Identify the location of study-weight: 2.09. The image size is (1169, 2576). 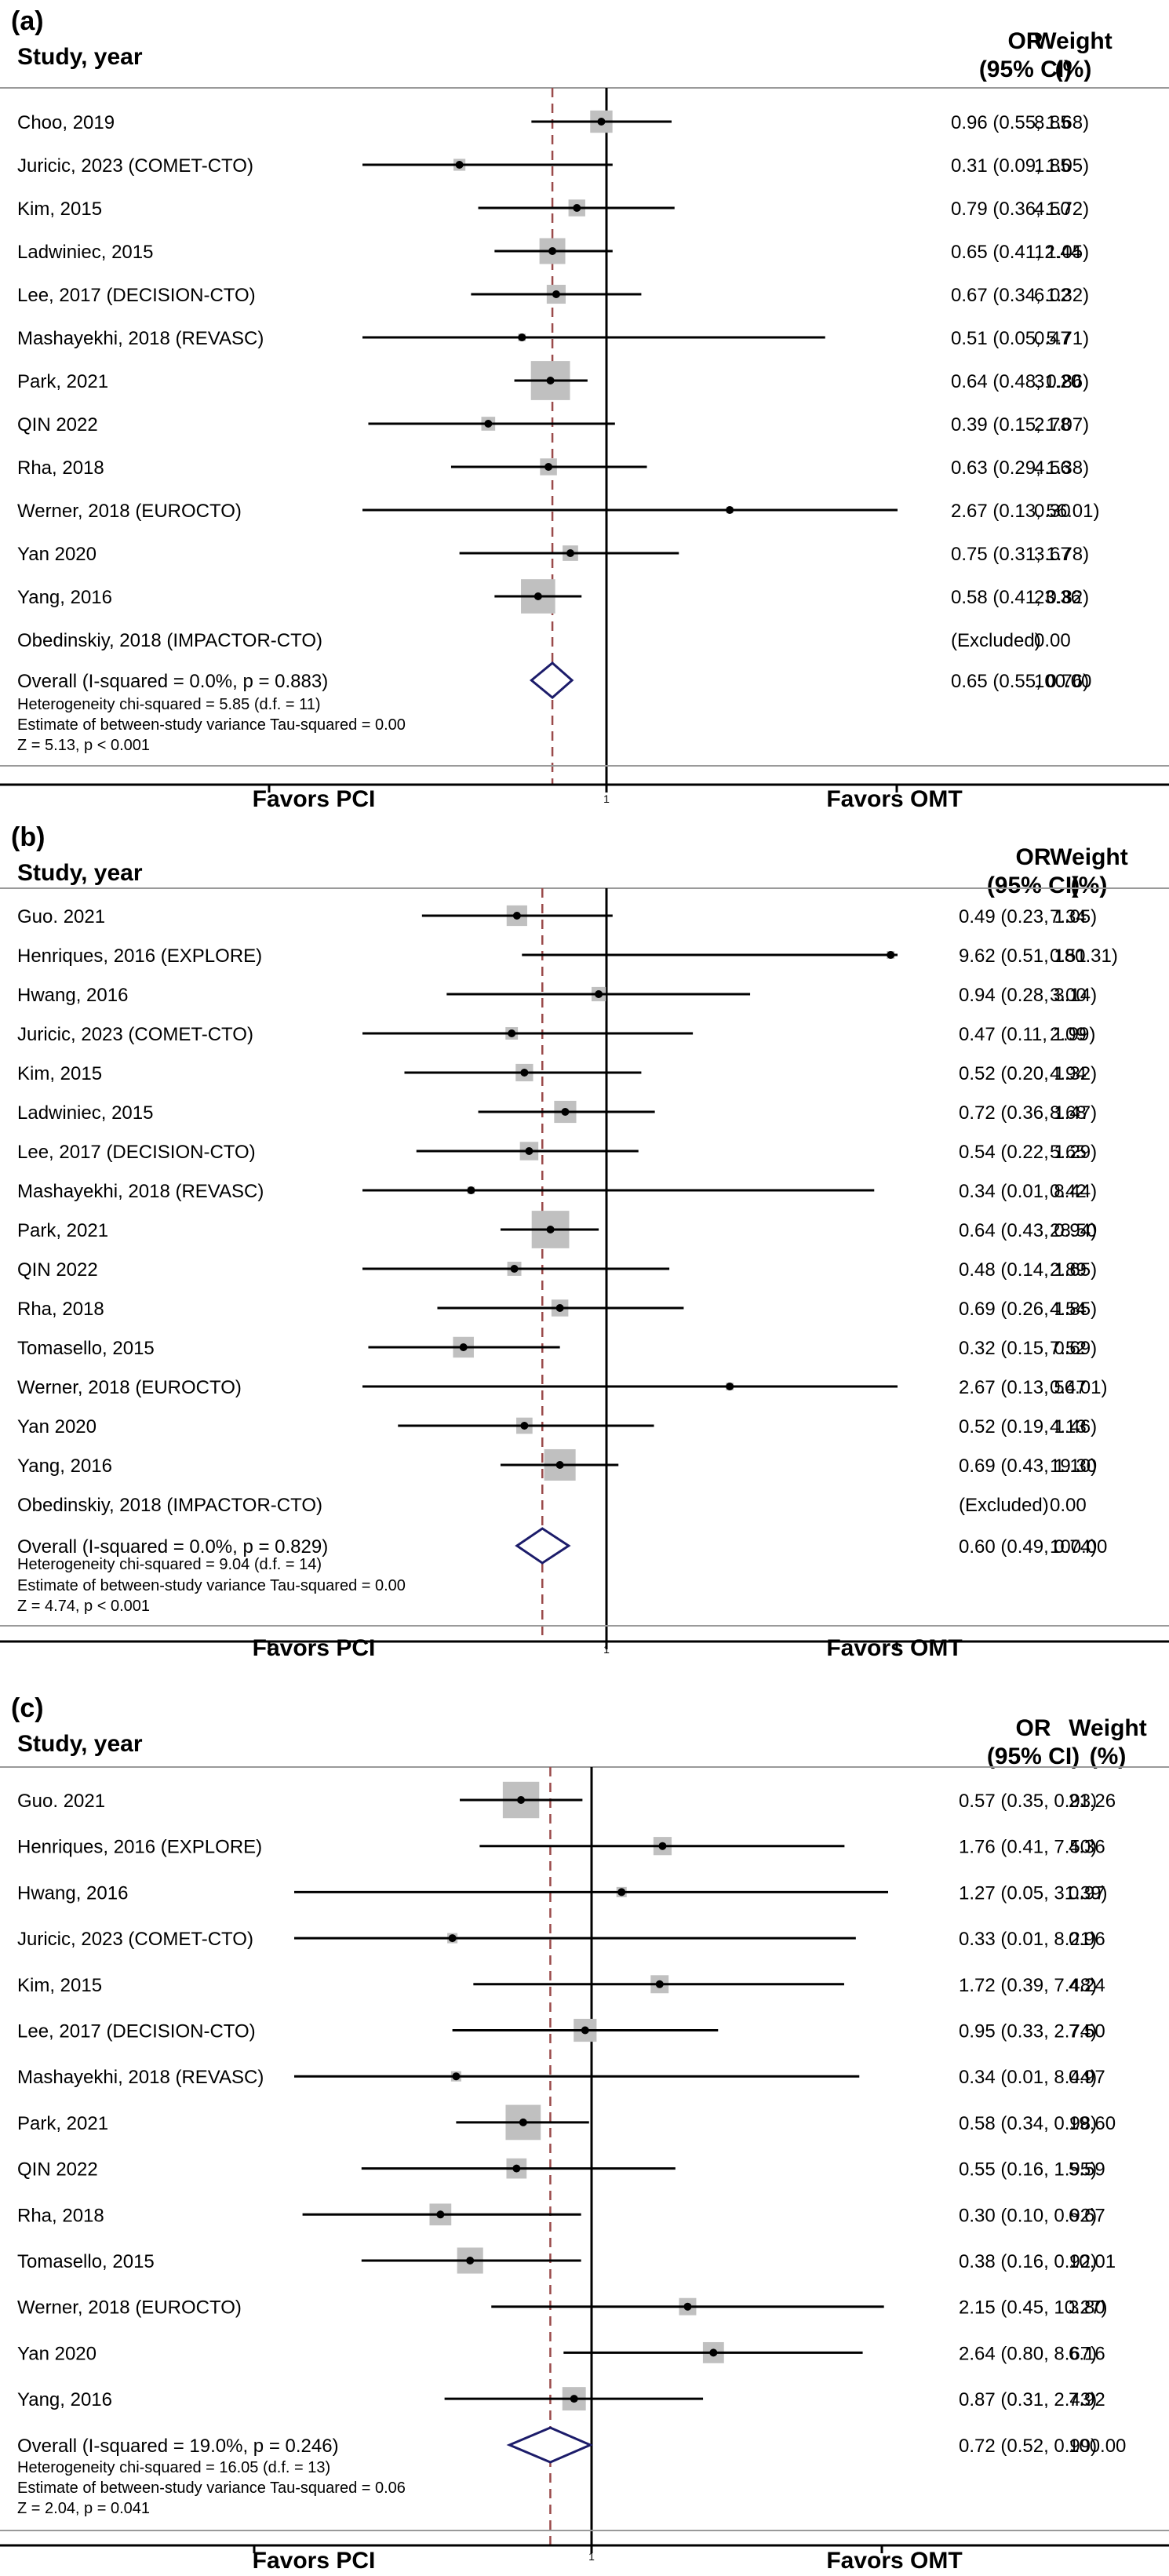
(1069, 1034).